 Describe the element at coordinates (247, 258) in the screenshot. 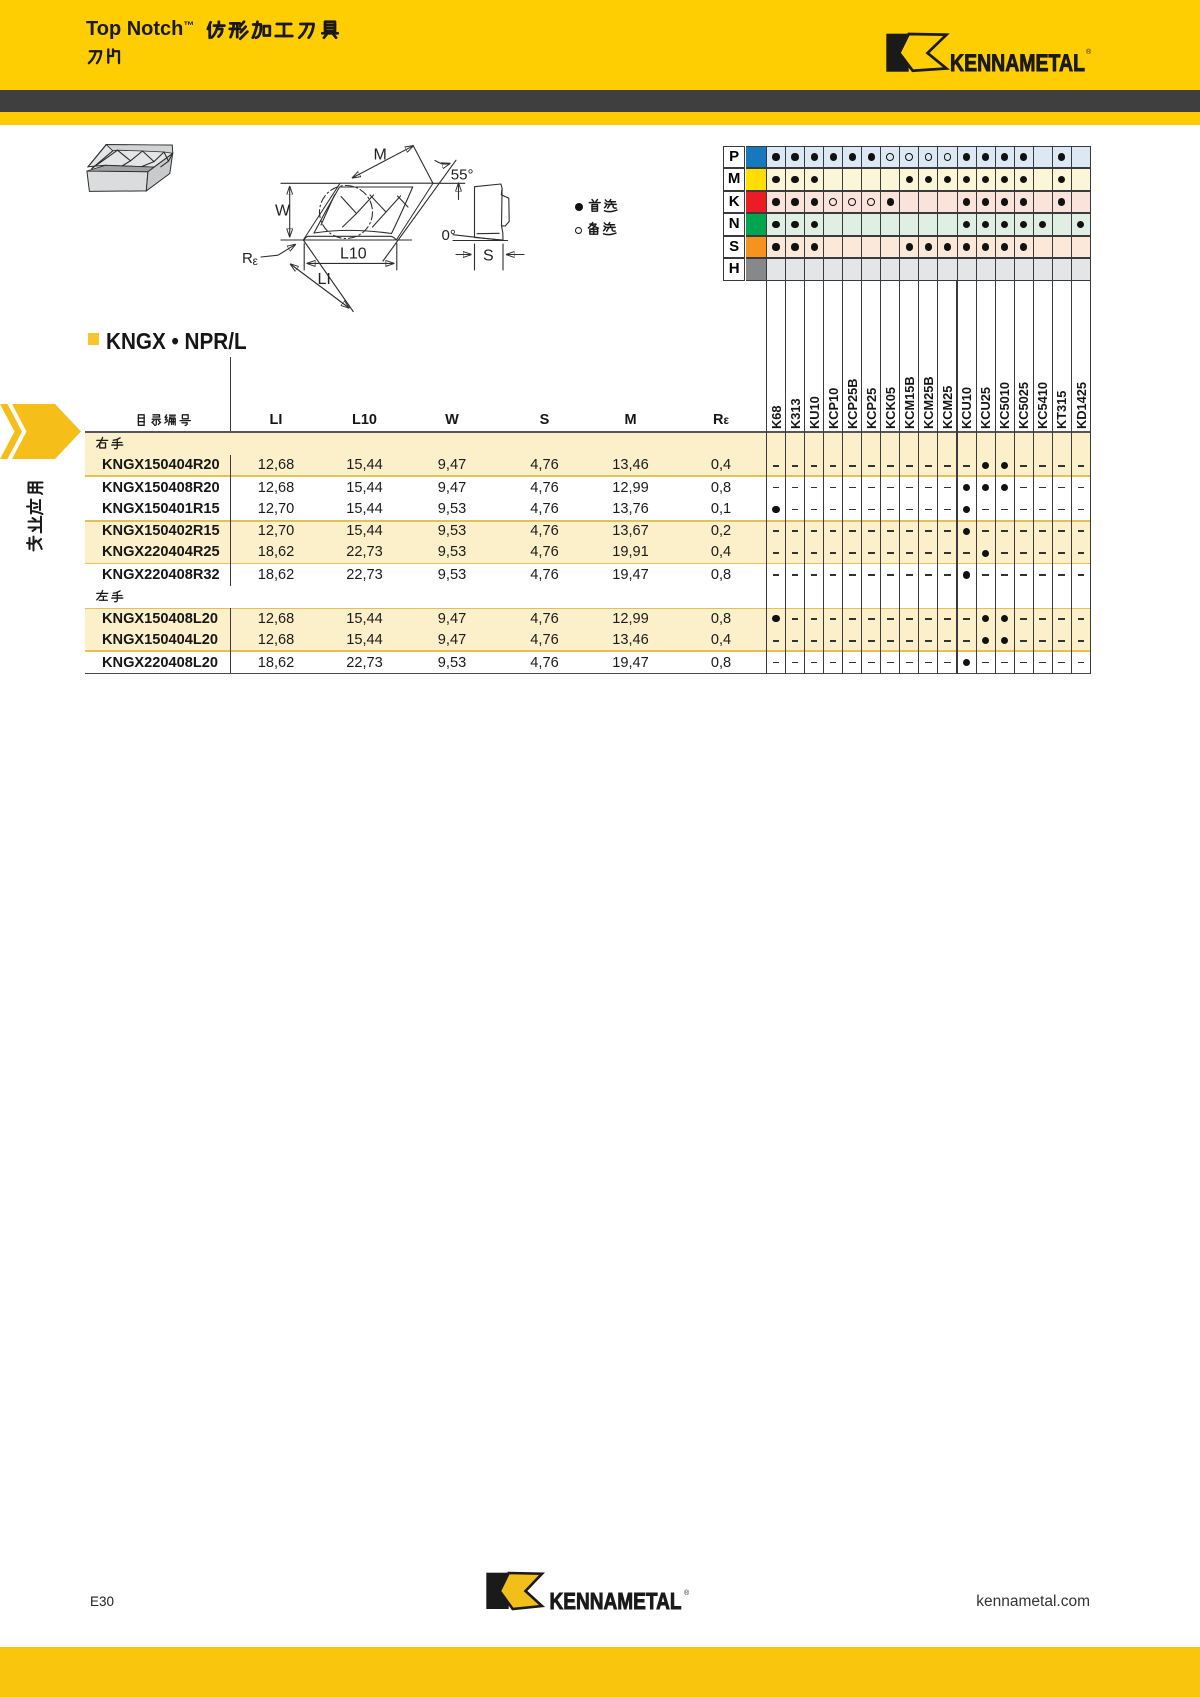

I see `svg-text: R` at that location.